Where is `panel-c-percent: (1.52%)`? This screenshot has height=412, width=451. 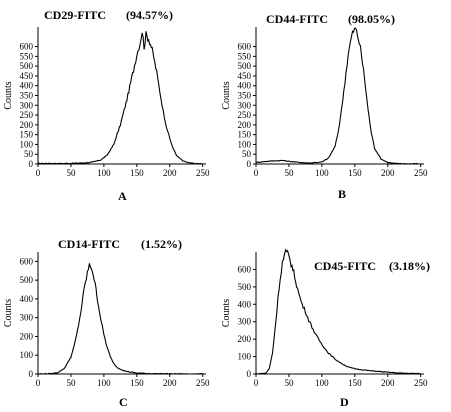
panel-c-percent: (1.52%) is located at coordinates (161, 244).